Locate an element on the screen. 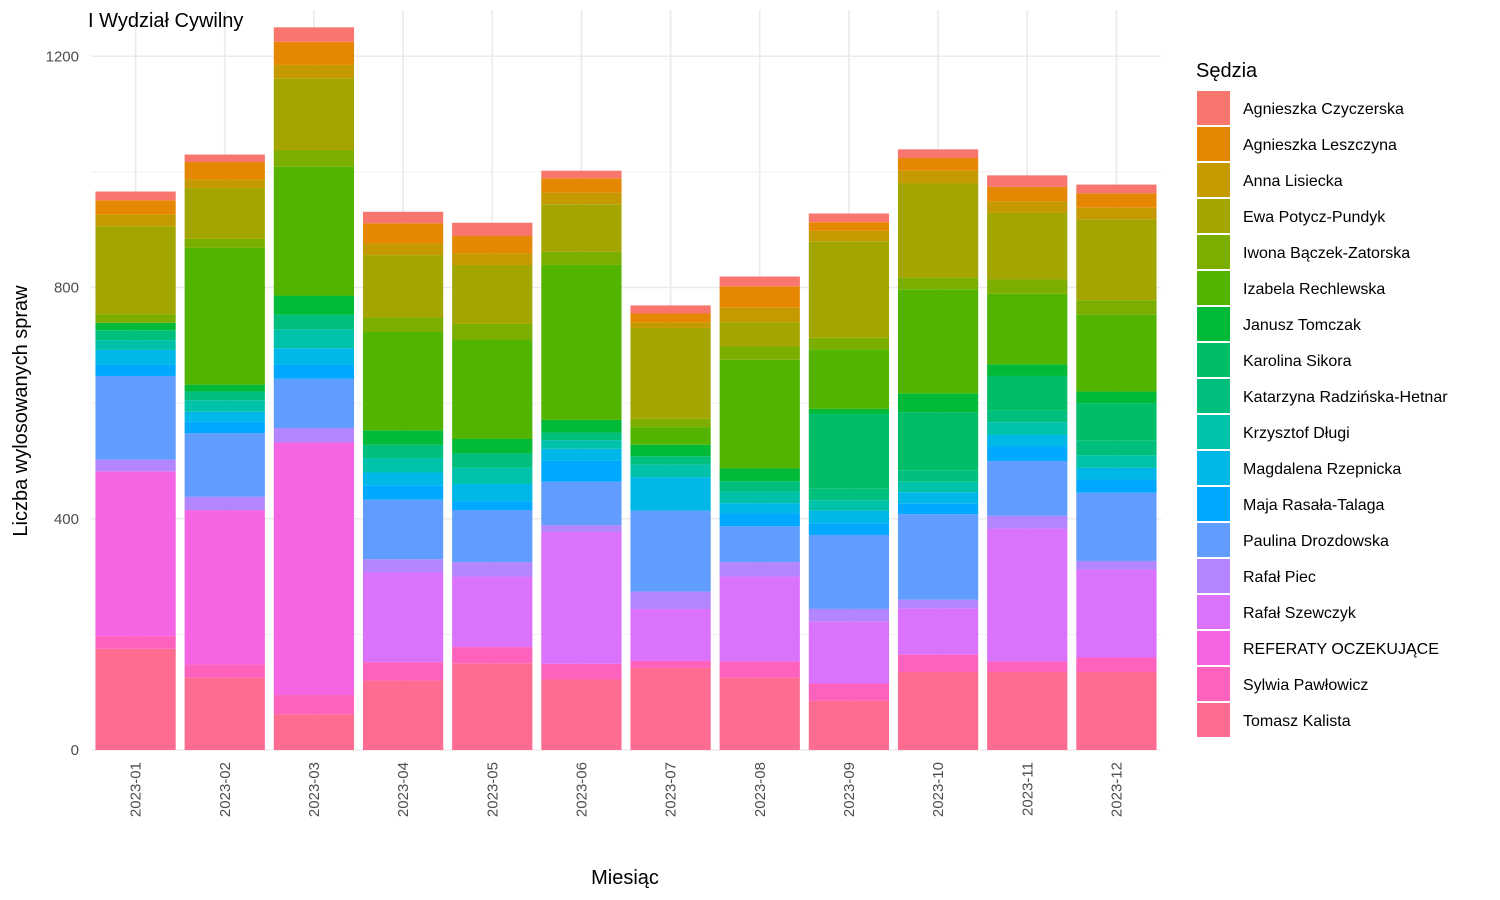 The width and height of the screenshot is (1500, 900). legend-label: Janusz Tomczak is located at coordinates (1302, 325).